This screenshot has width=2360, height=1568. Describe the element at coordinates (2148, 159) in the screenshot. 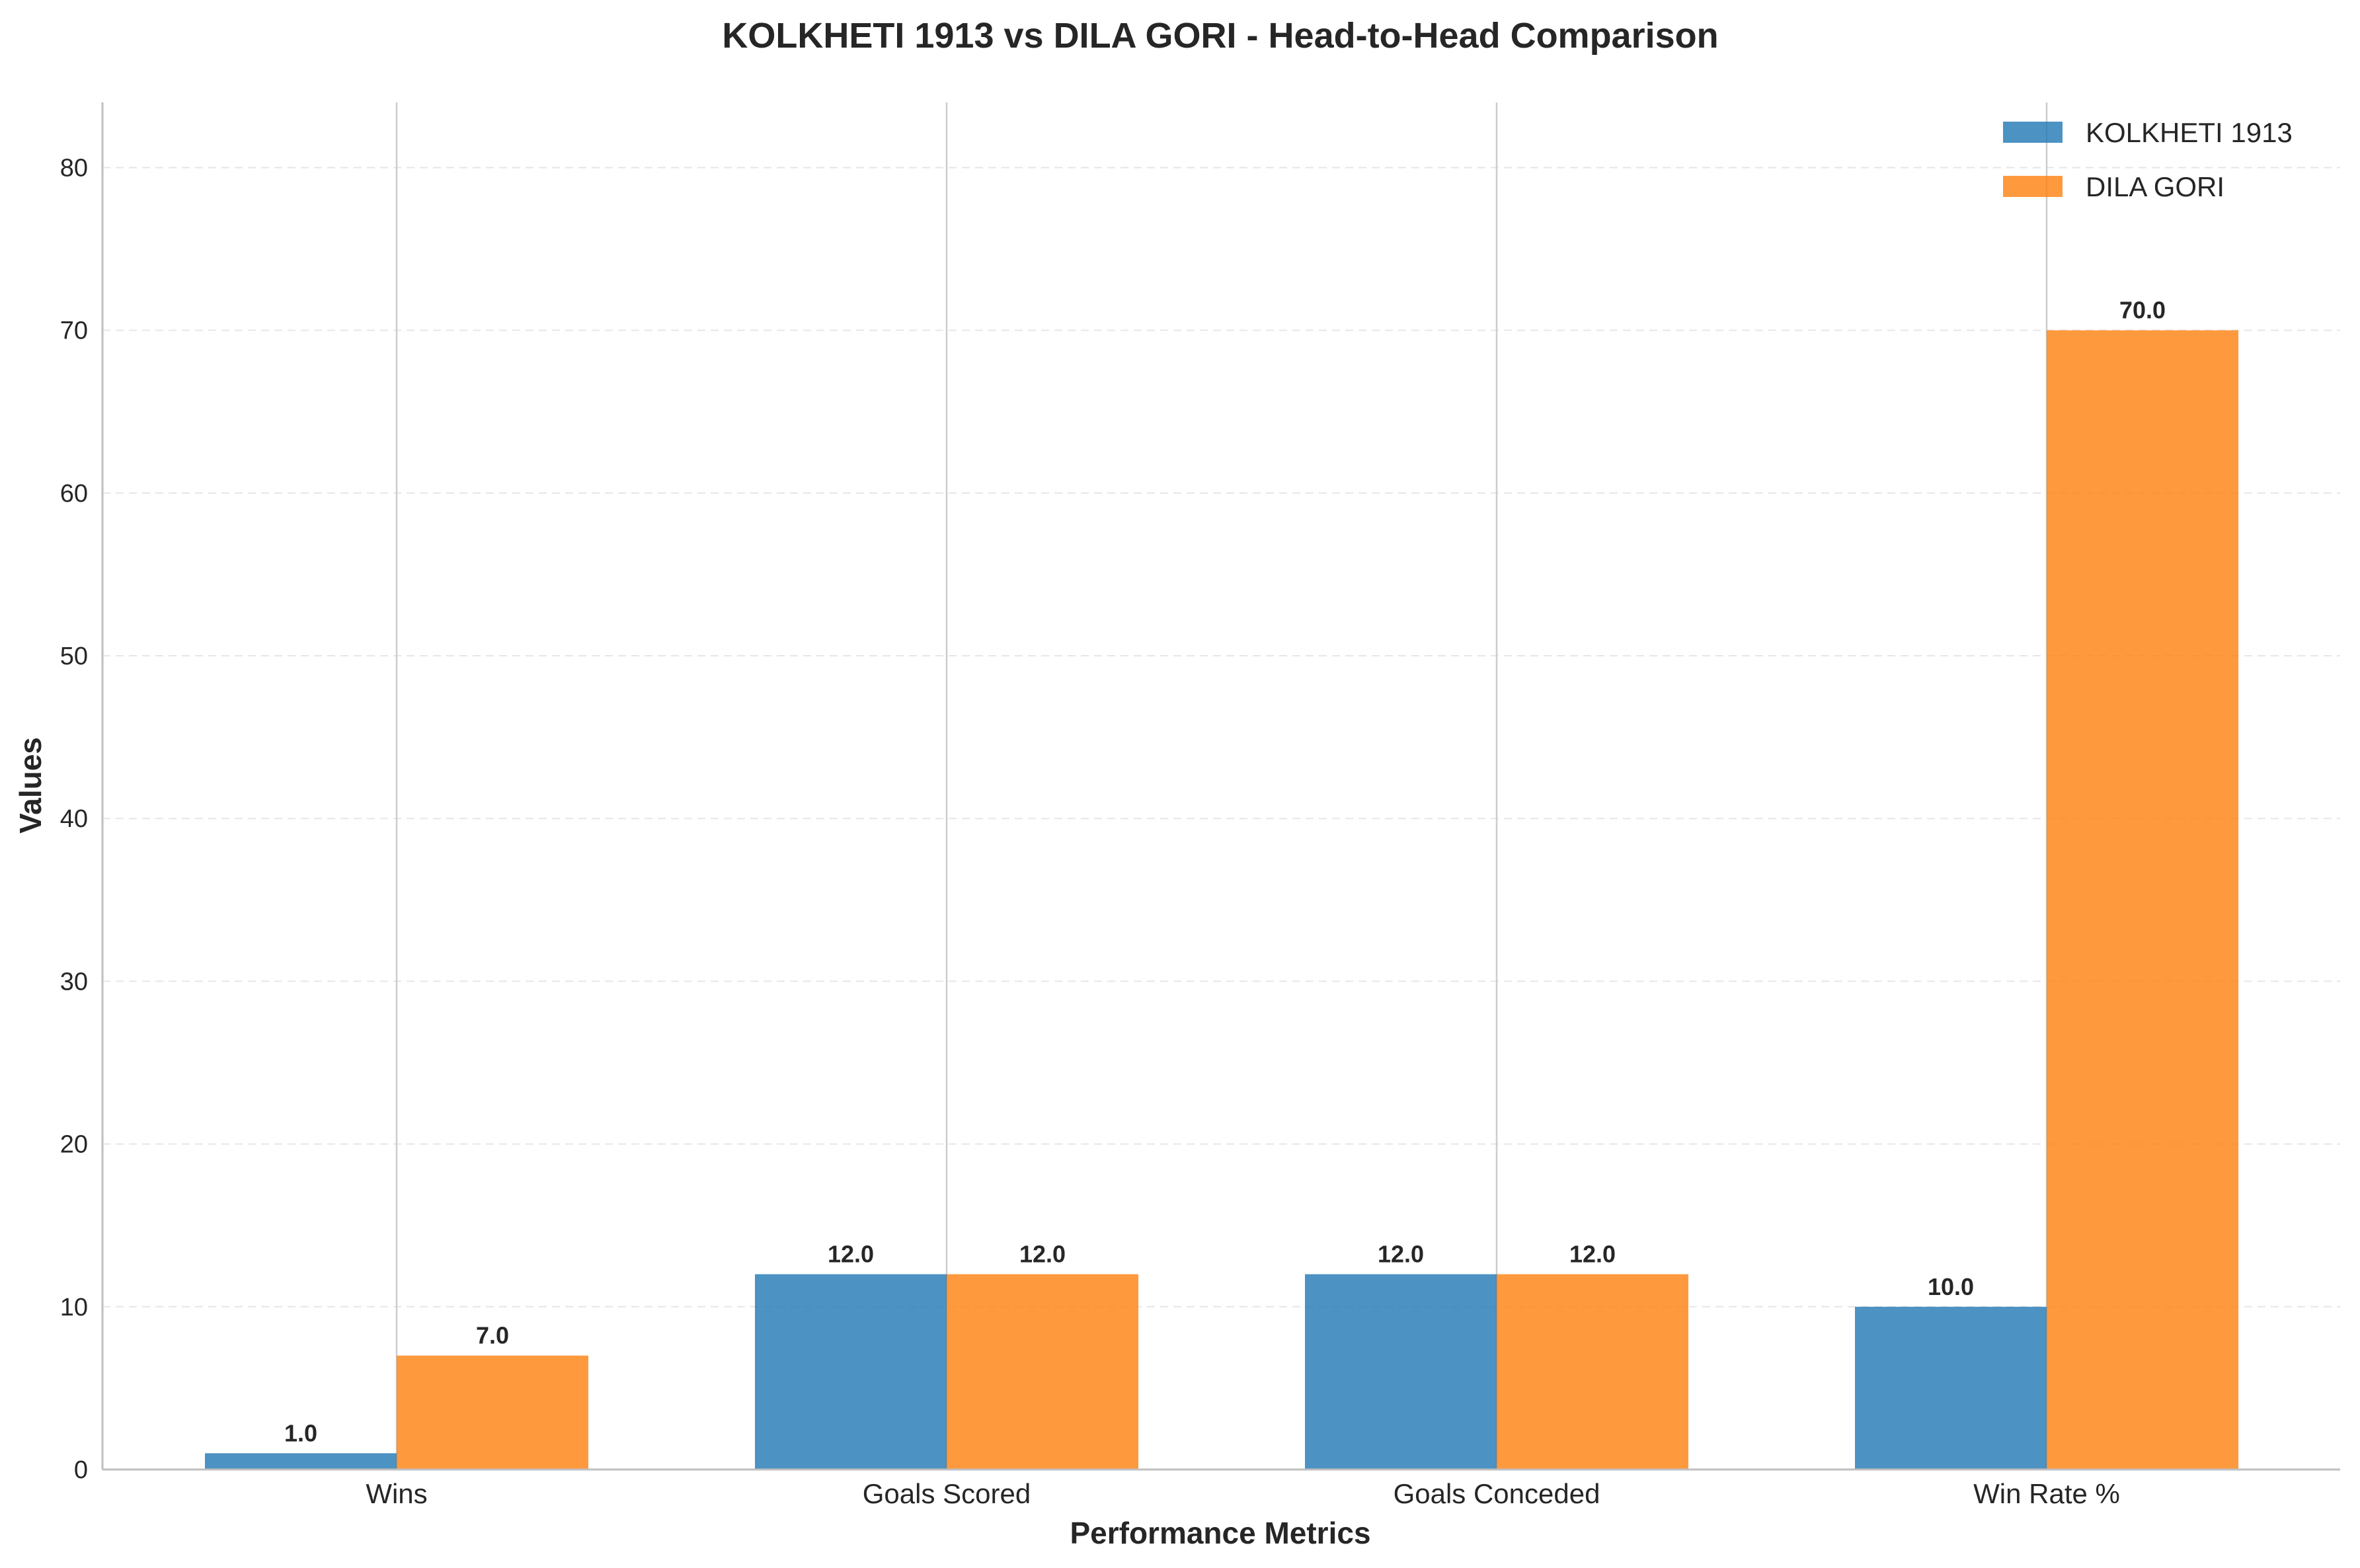

I see `legend: KOLKHETI 1913 DILA GORI` at that location.